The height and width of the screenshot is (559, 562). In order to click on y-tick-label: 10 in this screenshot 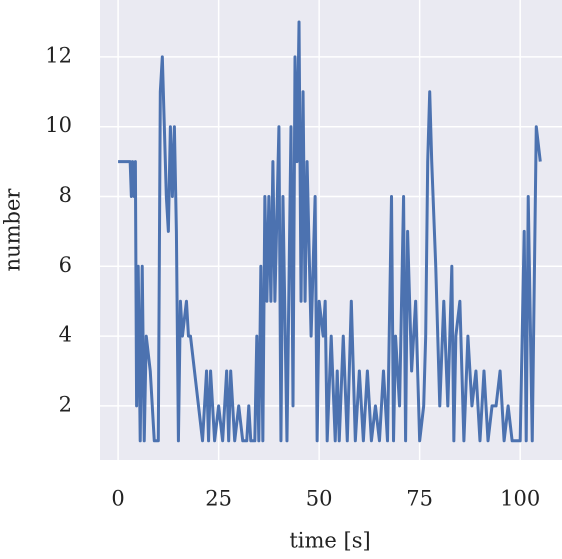, I will do `click(58, 125)`.